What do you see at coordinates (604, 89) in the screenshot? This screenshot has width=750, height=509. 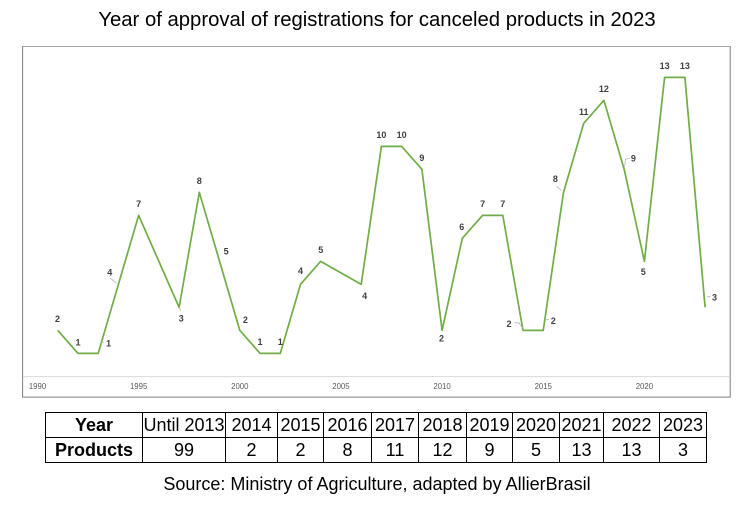 I see `svg-text: 12` at bounding box center [604, 89].